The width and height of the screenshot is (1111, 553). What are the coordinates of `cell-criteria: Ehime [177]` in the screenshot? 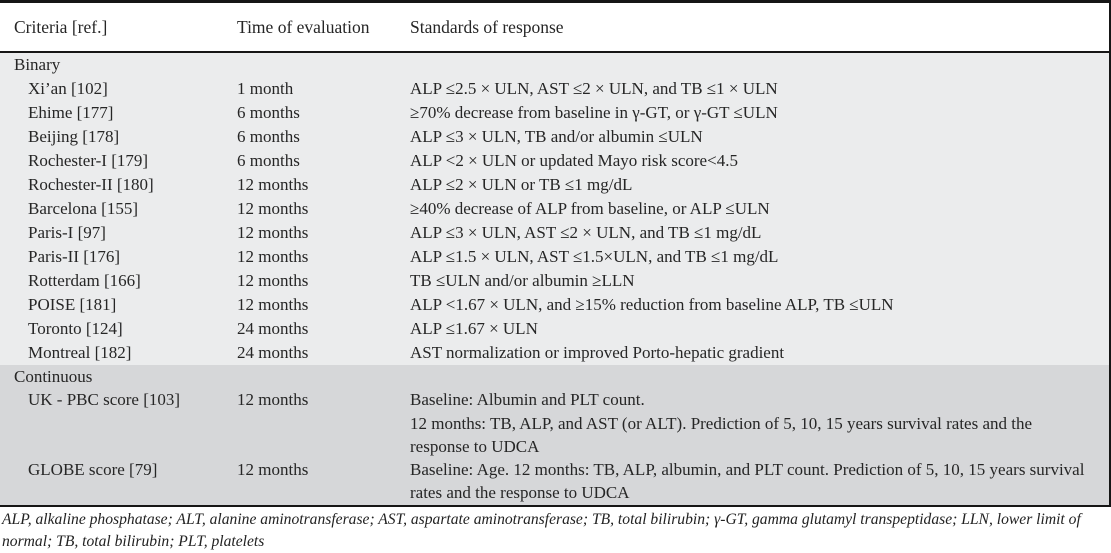 It's located at (71, 112).